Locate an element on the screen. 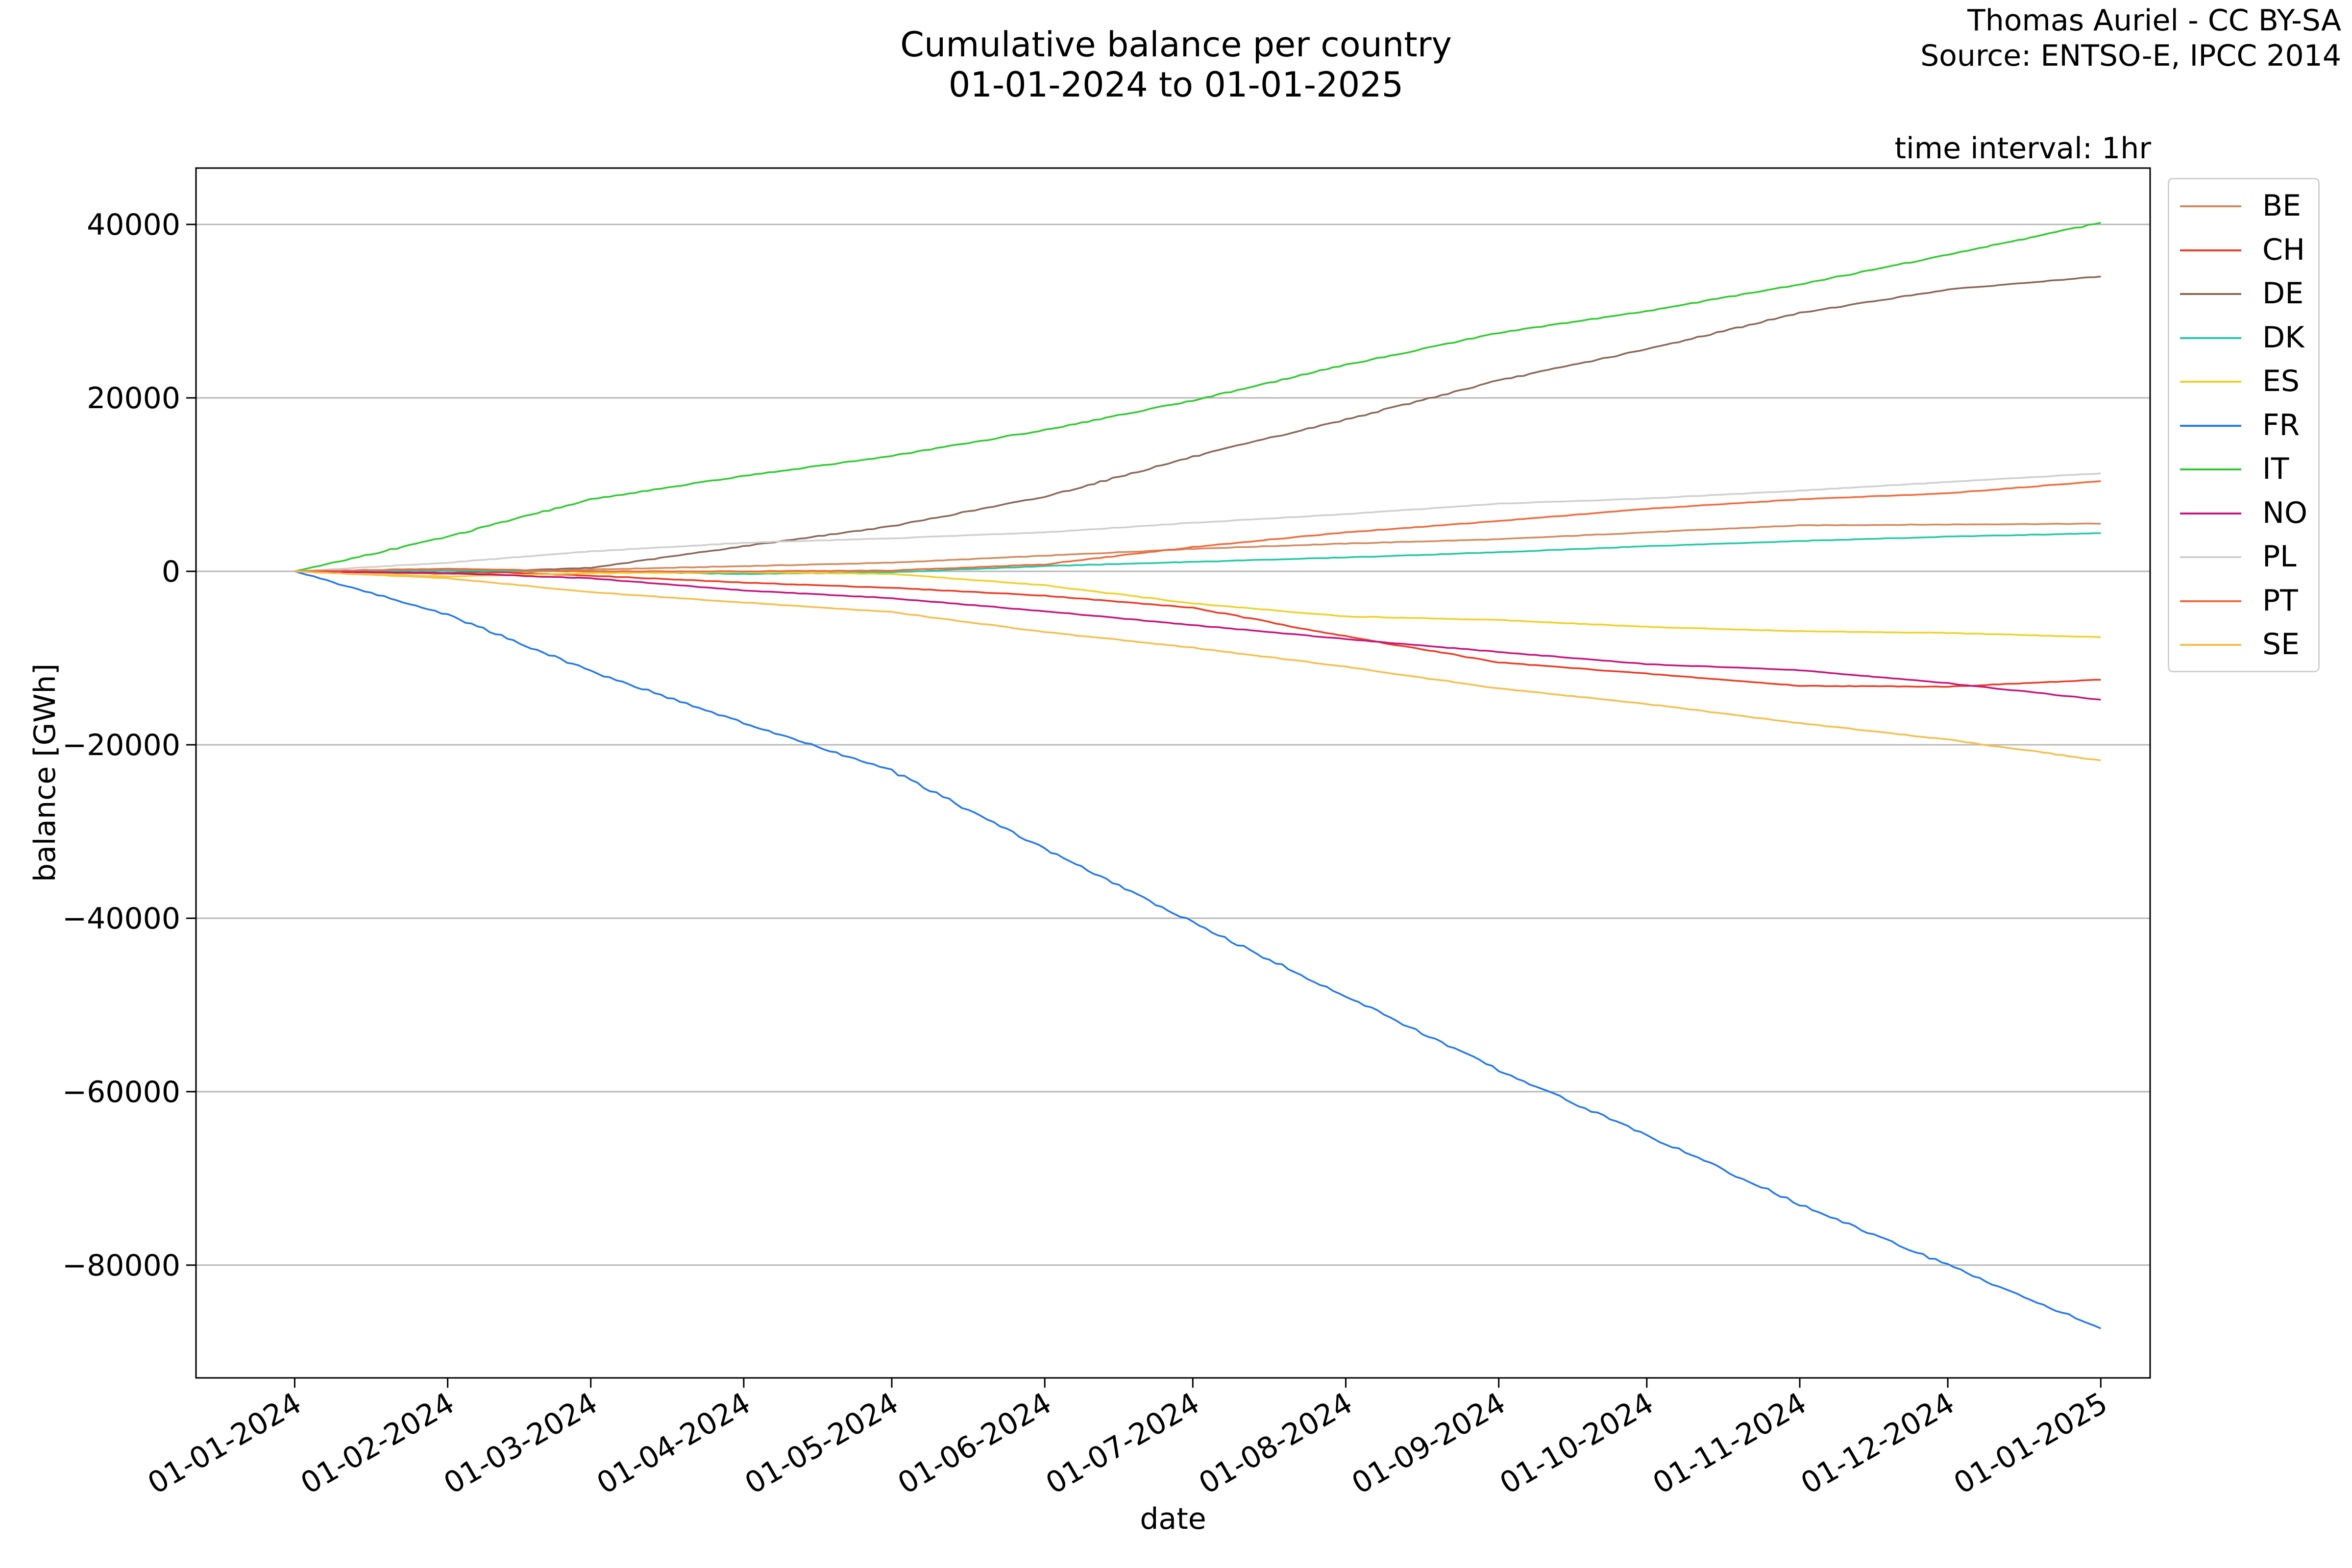 This screenshot has width=2352, height=1568. chart-title-line1: Cumulative balance per country is located at coordinates (1176, 44).